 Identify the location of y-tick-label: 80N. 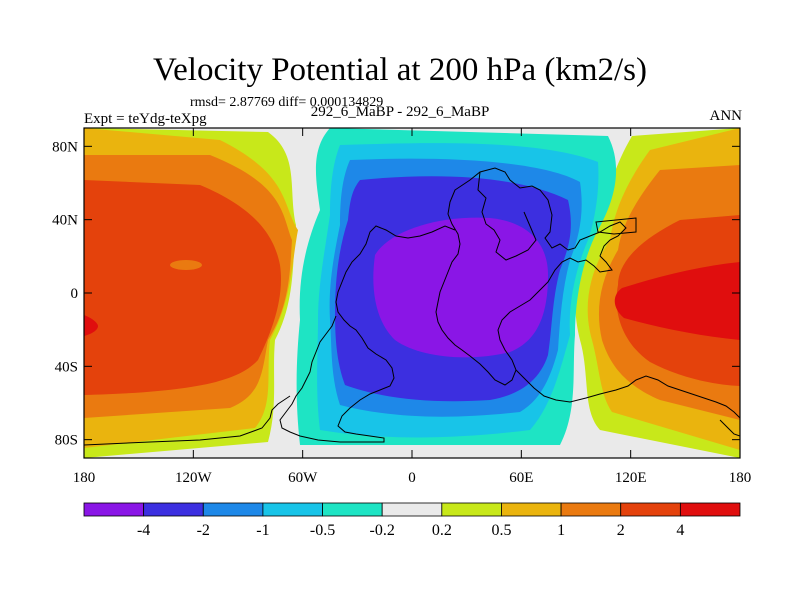
(65, 147).